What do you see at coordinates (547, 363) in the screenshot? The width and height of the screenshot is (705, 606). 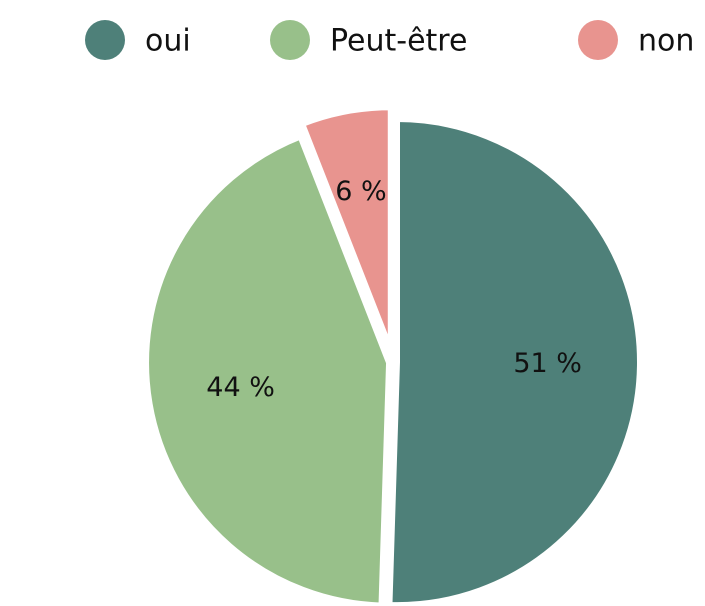 I see `value-label: 51 %` at bounding box center [547, 363].